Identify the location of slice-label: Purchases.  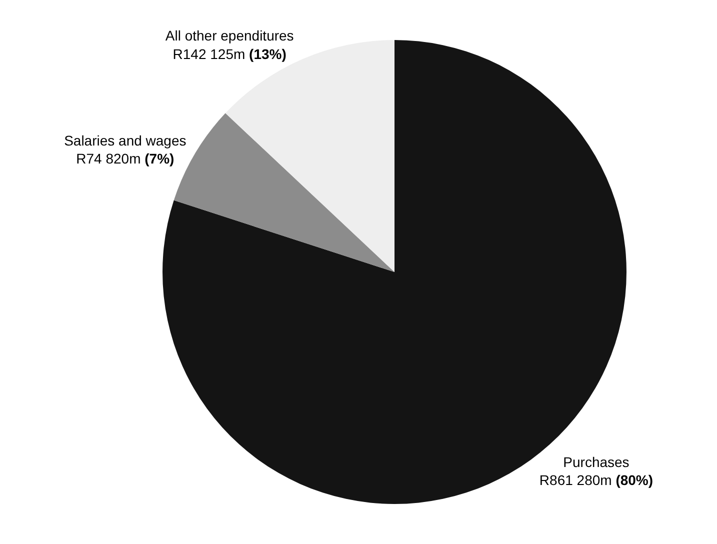
(596, 462).